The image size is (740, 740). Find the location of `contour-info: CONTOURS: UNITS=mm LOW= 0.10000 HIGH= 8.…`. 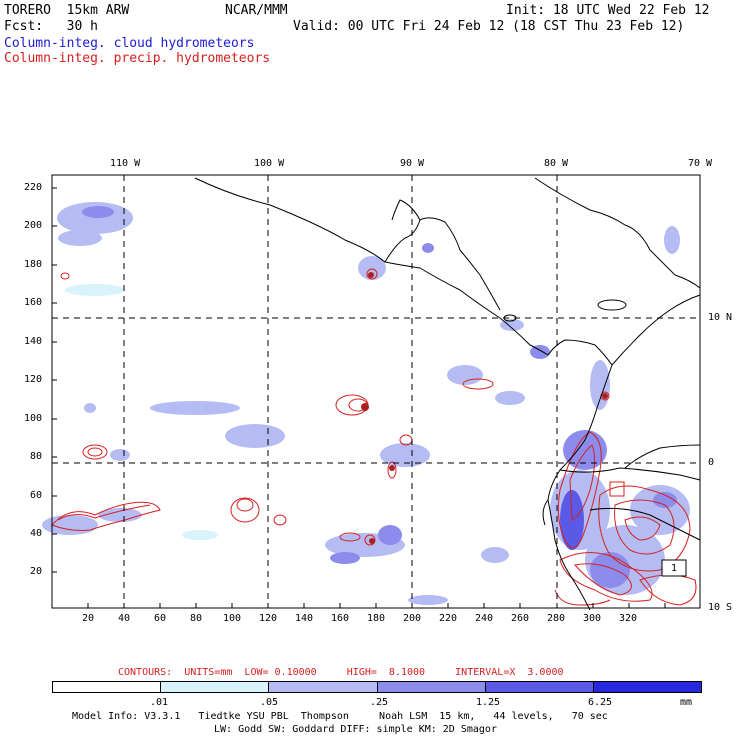

contour-info: CONTOURS: UNITS=mm LOW= 0.10000 HIGH= 8.… is located at coordinates (341, 672).